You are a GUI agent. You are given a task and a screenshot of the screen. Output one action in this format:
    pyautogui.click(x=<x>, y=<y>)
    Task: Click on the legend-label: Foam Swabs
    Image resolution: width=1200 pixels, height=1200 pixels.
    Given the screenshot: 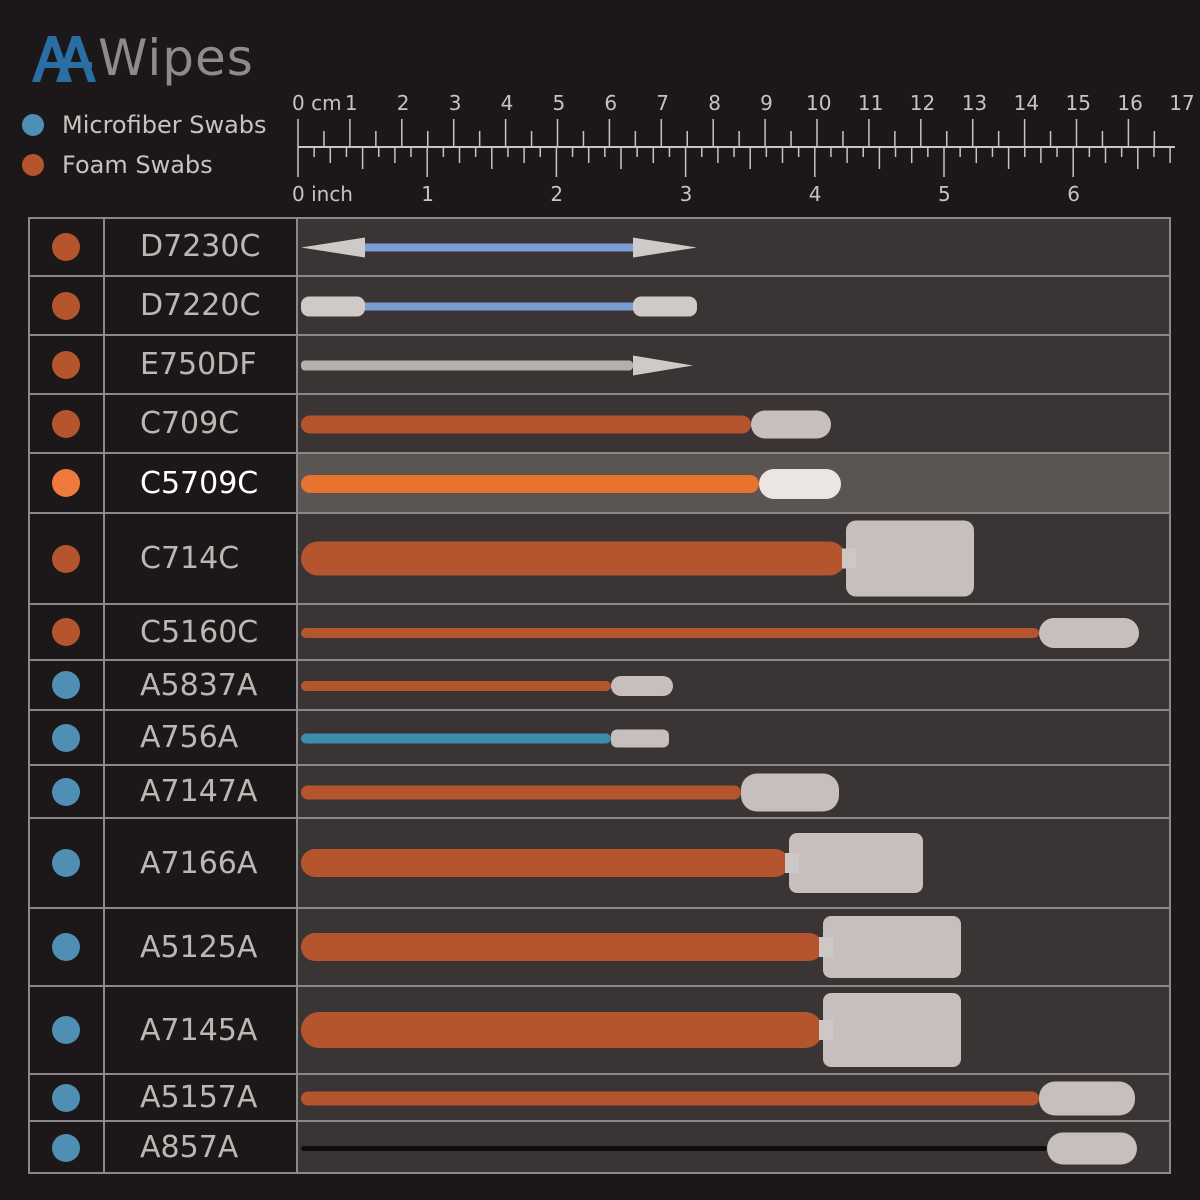 What is the action you would take?
    pyautogui.click(x=137, y=165)
    